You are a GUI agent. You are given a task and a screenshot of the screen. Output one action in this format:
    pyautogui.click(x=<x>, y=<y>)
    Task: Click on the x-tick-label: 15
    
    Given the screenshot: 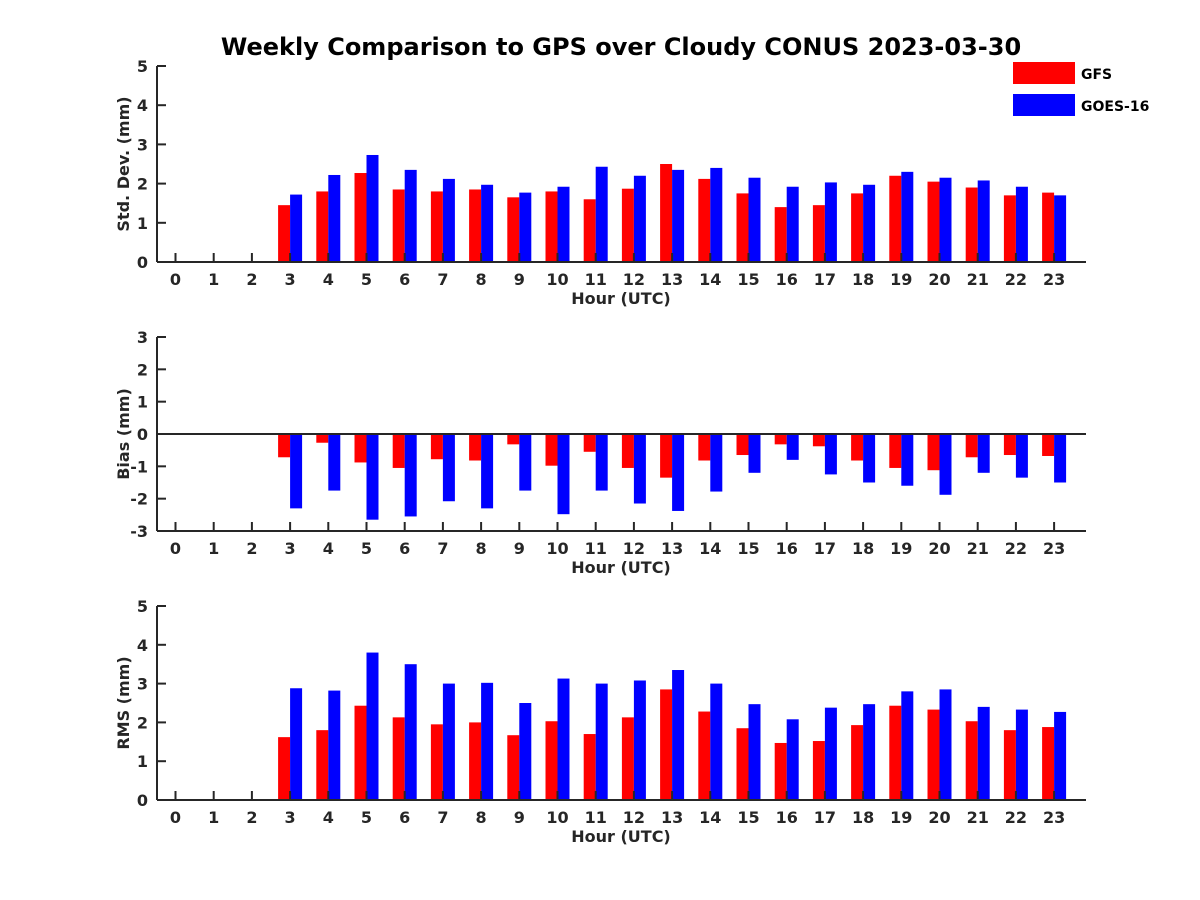 What is the action you would take?
    pyautogui.click(x=748, y=548)
    